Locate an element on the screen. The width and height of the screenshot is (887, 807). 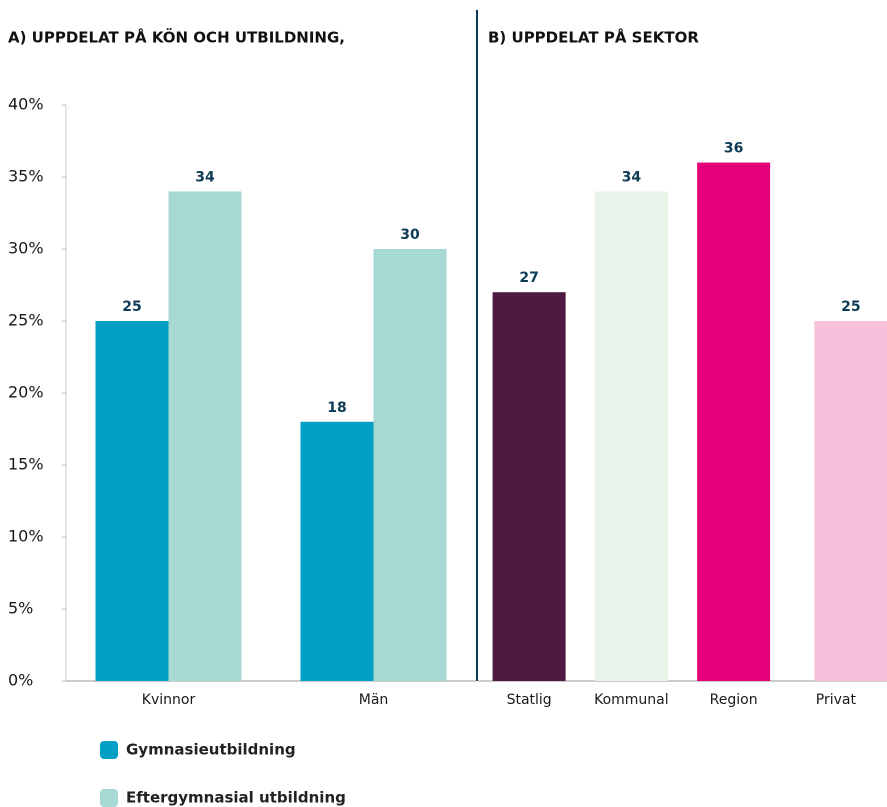
y-tick-label: 5% is located at coordinates (20, 608).